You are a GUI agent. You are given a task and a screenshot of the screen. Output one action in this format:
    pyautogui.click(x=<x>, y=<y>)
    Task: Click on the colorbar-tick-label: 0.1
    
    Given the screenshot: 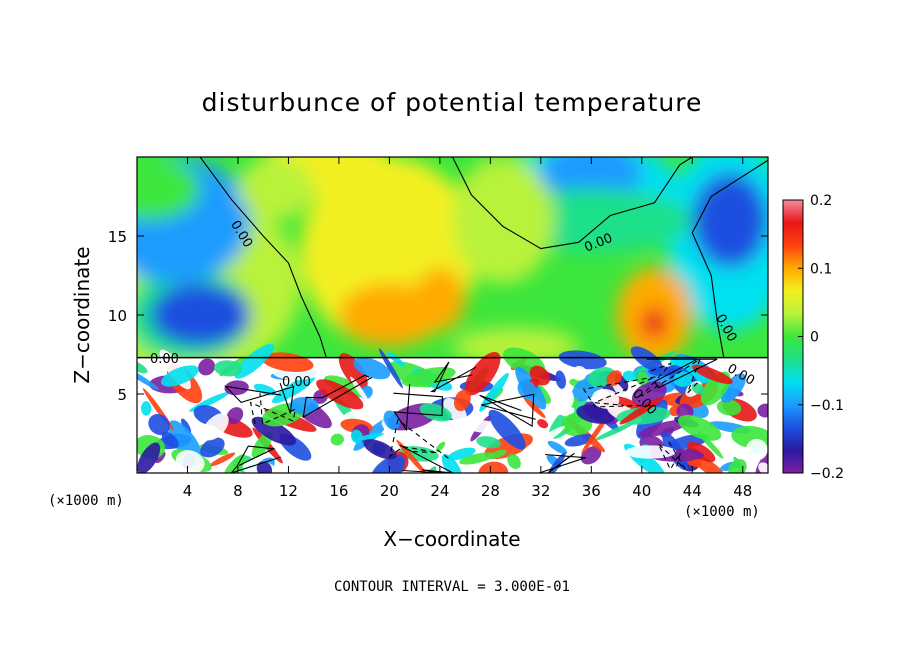 What is the action you would take?
    pyautogui.click(x=821, y=269)
    